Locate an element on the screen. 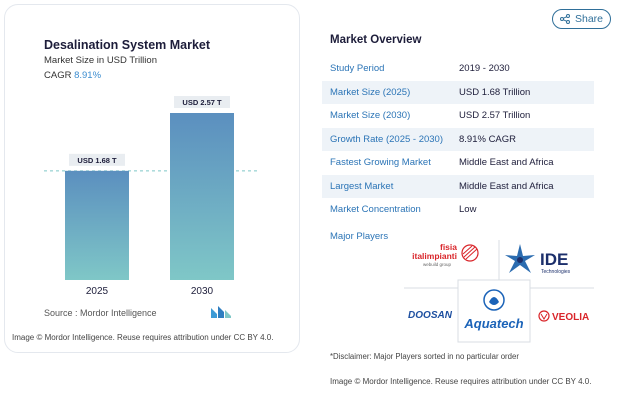  aquatech-name: Aquatech is located at coordinates (493, 323).